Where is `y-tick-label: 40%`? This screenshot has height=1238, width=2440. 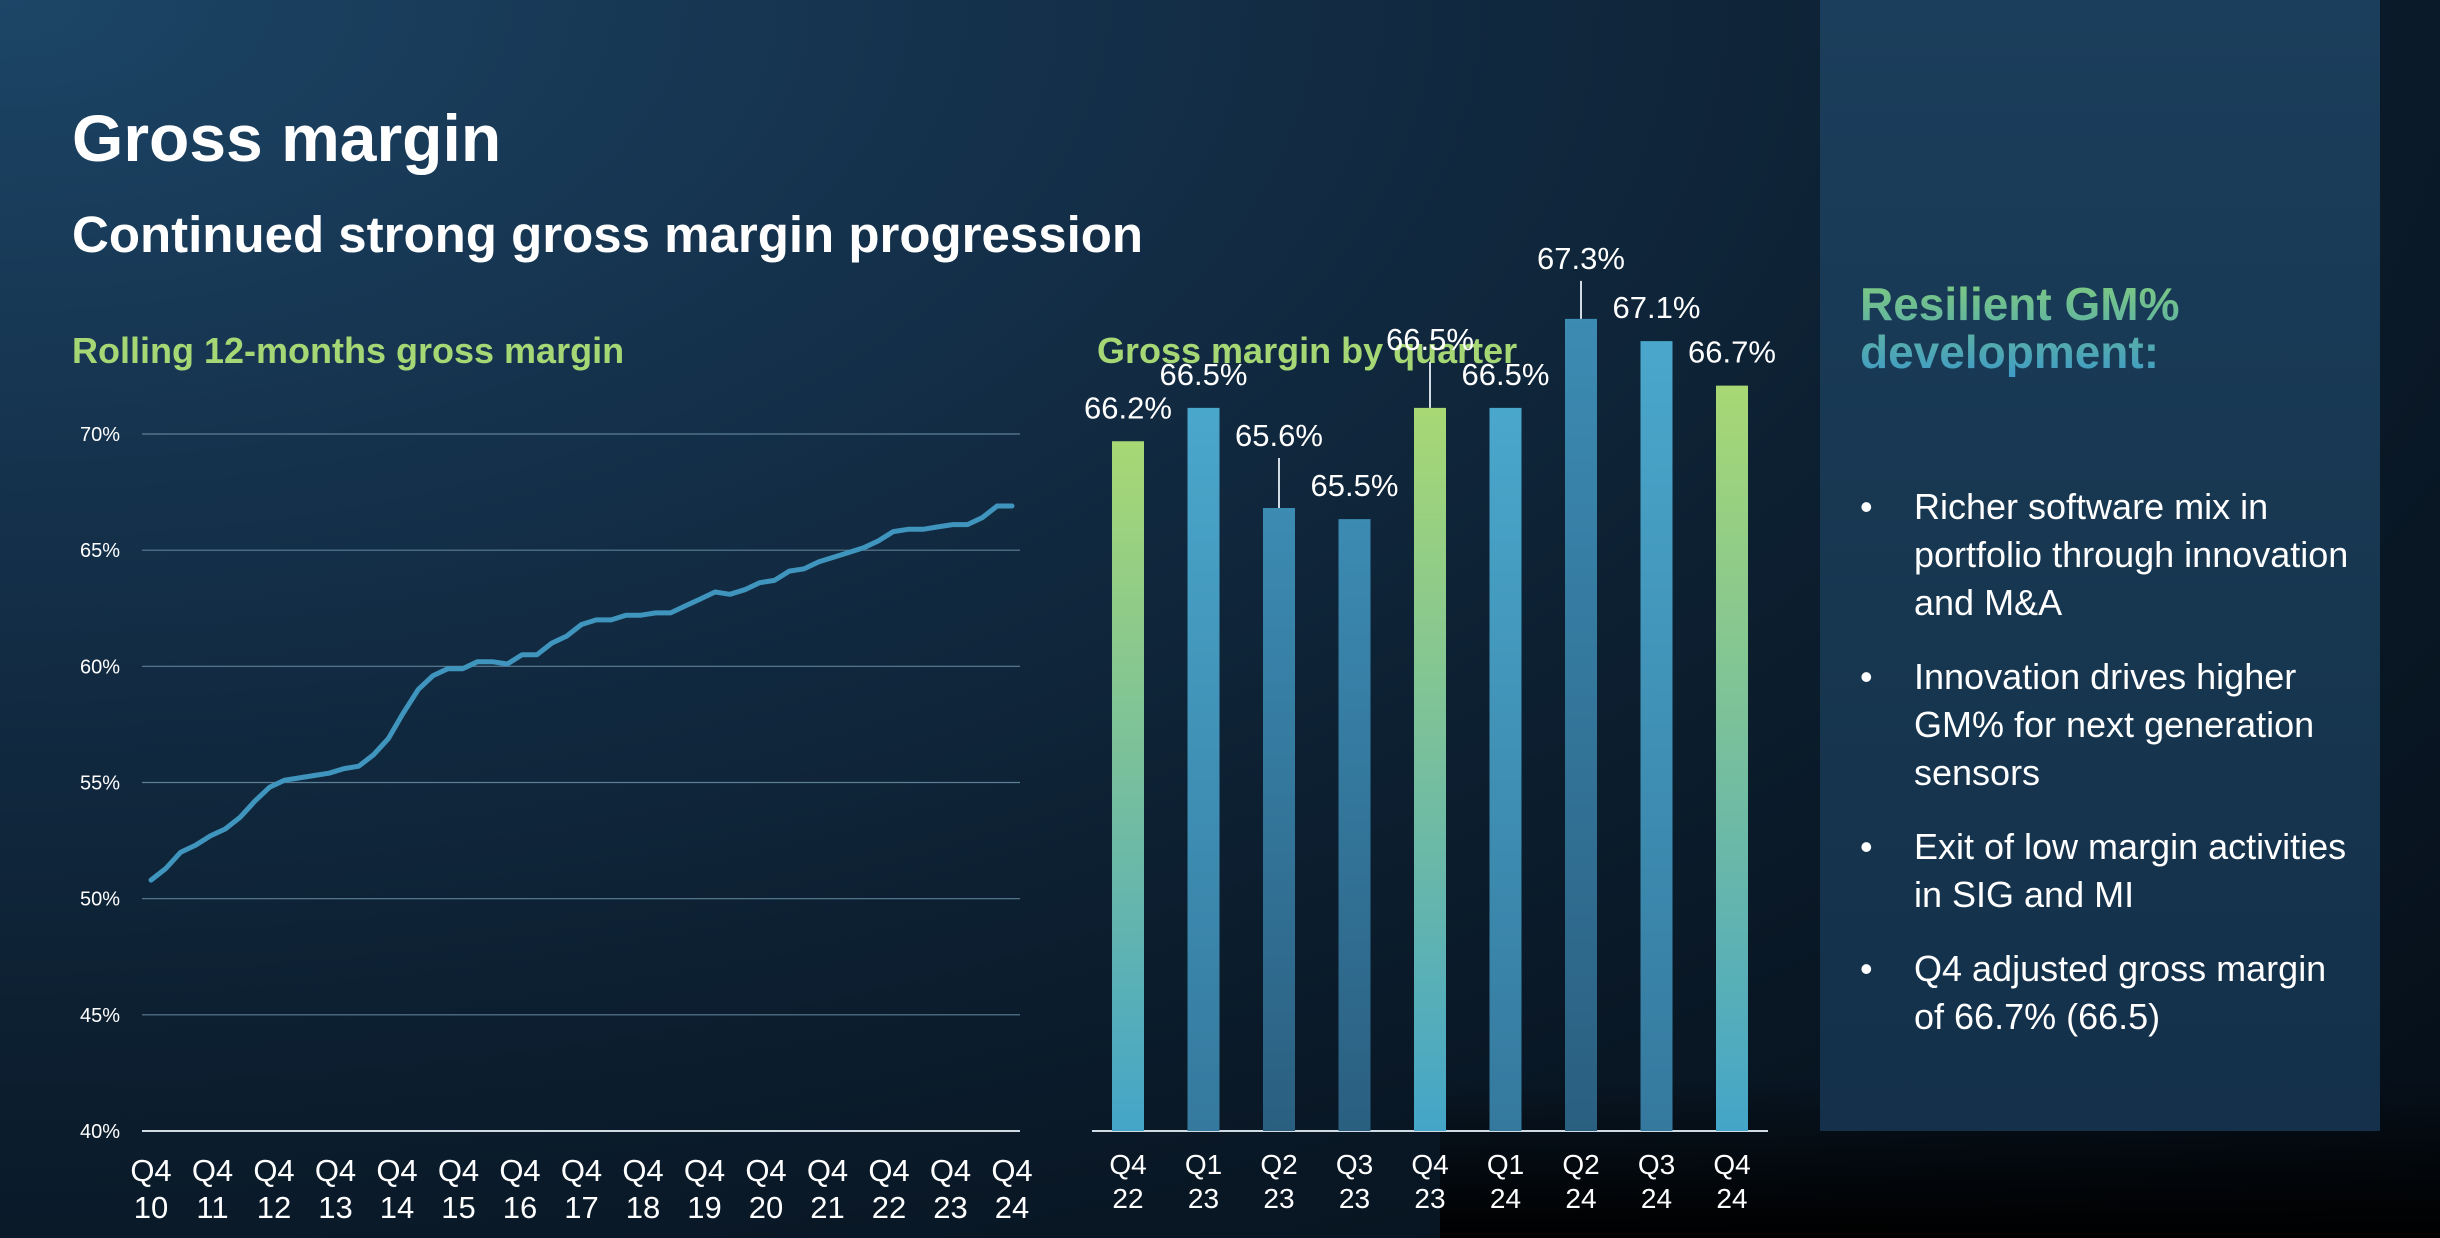
y-tick-label: 40% is located at coordinates (100, 1132).